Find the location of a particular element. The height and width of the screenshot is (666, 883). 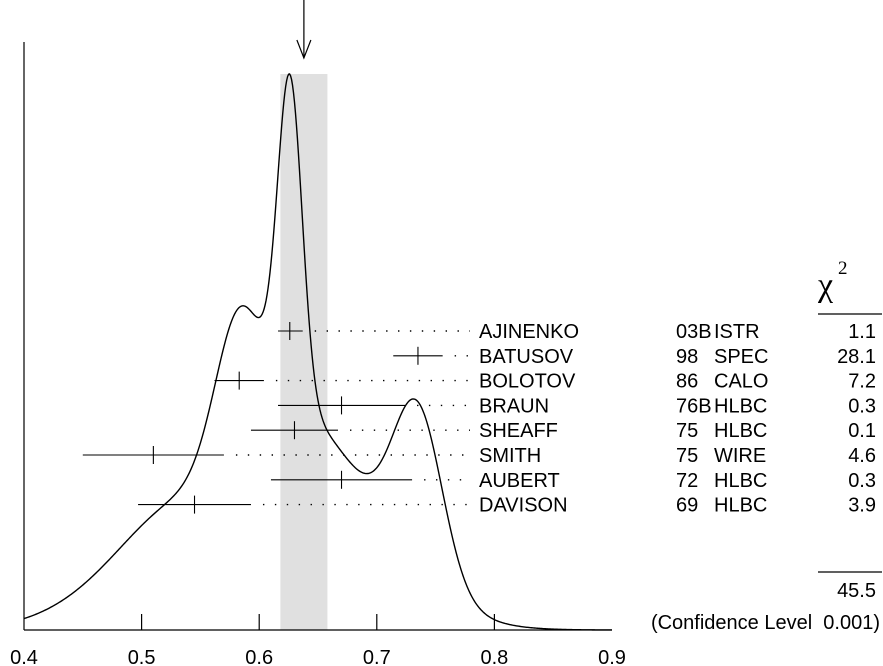

x-tick-label: 0.9 is located at coordinates (612, 656).